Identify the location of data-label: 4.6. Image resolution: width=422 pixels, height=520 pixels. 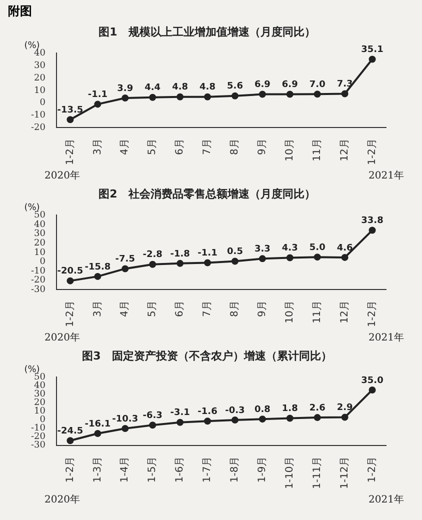
(344, 248).